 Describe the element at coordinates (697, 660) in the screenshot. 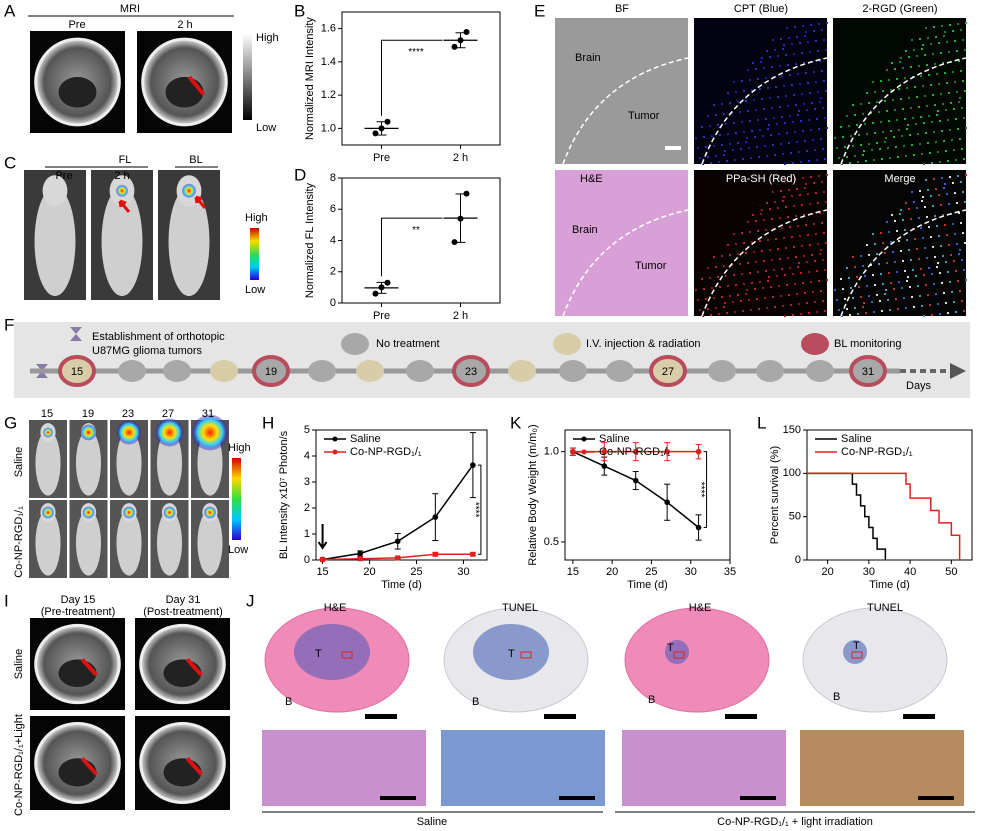

I see `brain` at that location.